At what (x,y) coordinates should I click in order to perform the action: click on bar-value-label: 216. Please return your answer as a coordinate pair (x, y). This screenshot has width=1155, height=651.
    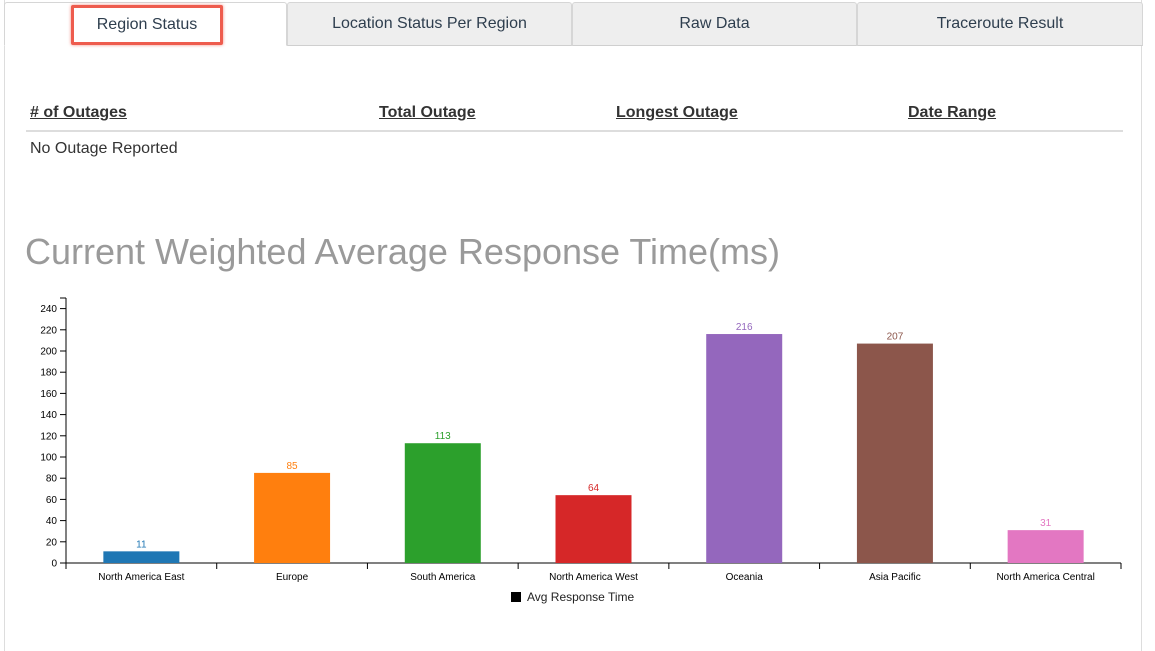
    Looking at the image, I should click on (744, 327).